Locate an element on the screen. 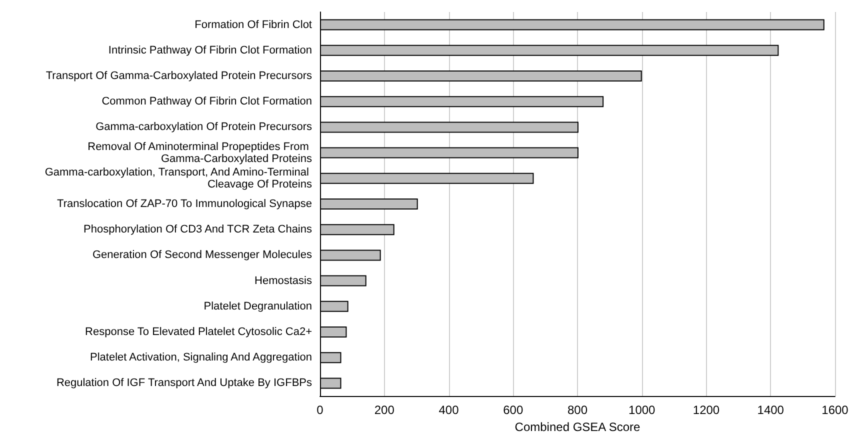 The width and height of the screenshot is (860, 445). y-tick-label: Platelet Degranulation is located at coordinates (258, 306).